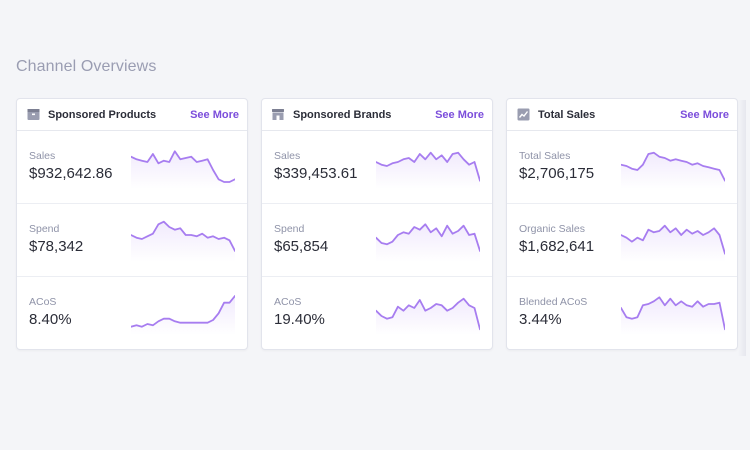  What do you see at coordinates (540, 319) in the screenshot?
I see `metric-value: 3.44%` at bounding box center [540, 319].